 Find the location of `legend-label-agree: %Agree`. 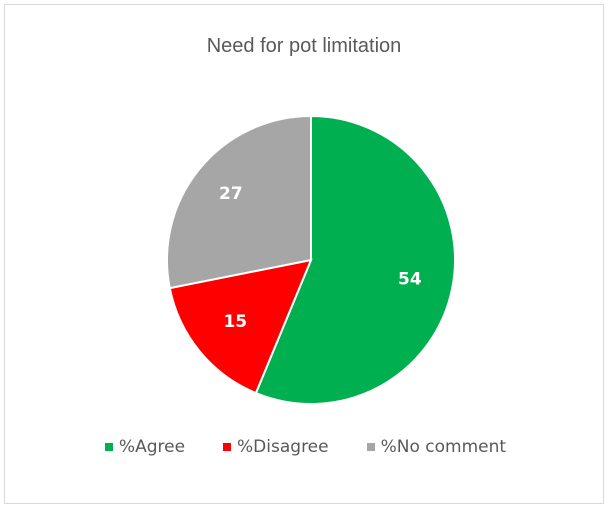

legend-label-agree: %Agree is located at coordinates (152, 447).